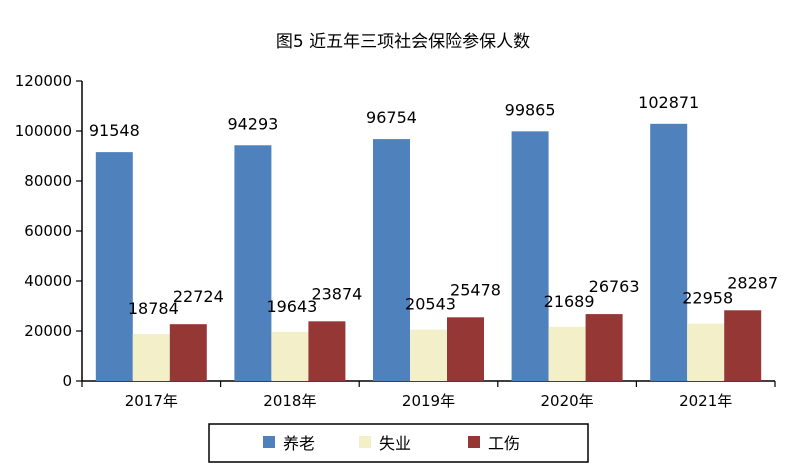 Image resolution: width=806 pixels, height=474 pixels. Describe the element at coordinates (475, 289) in the screenshot. I see `data-label: 25478` at that location.